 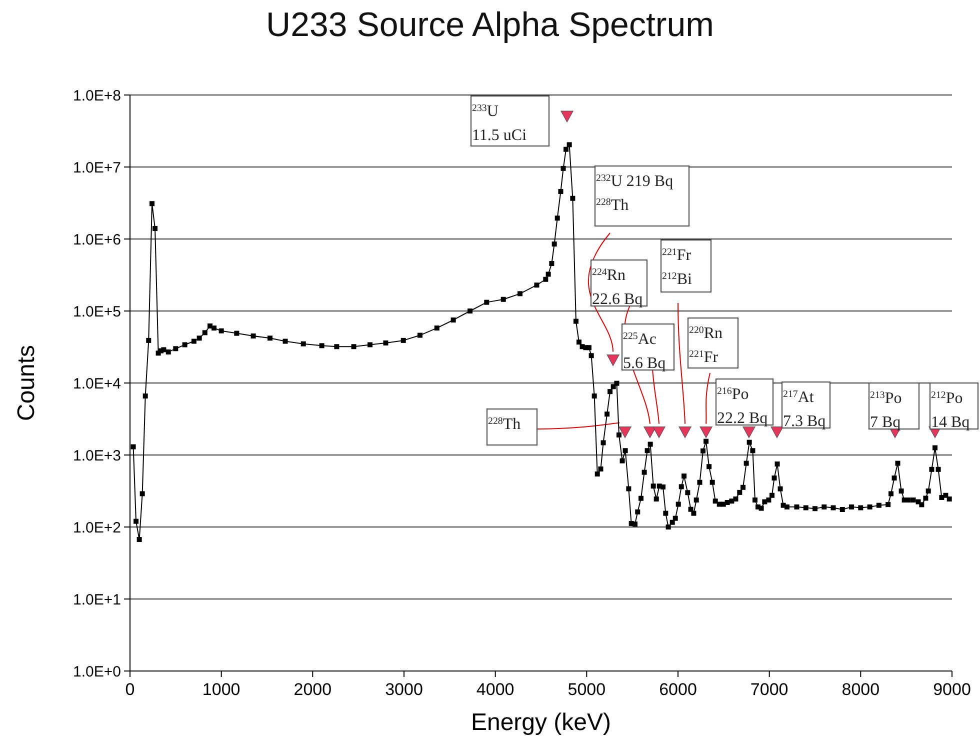 I want to click on x-tick-label: 5000, so click(x=587, y=689).